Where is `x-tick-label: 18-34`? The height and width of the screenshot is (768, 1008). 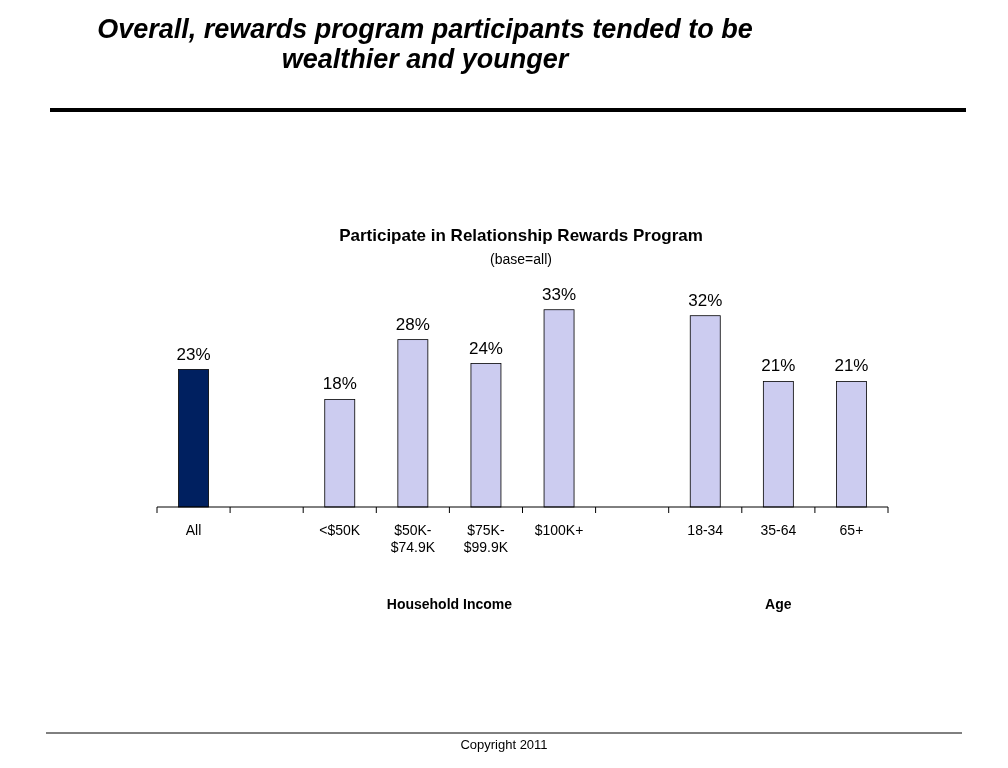
x-tick-label: 18-34 is located at coordinates (705, 530).